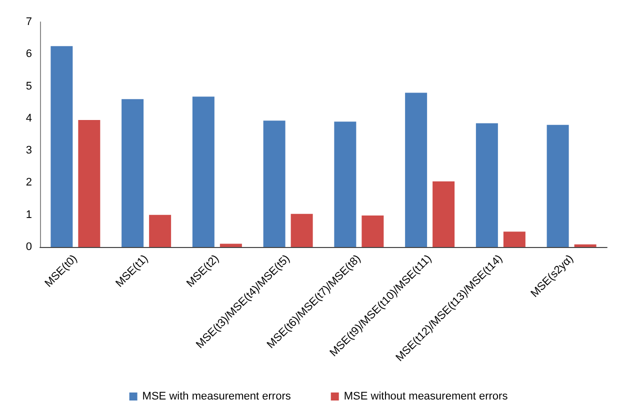 This screenshot has height=415, width=637. What do you see at coordinates (29, 214) in the screenshot?
I see `y-tick-label: 1` at bounding box center [29, 214].